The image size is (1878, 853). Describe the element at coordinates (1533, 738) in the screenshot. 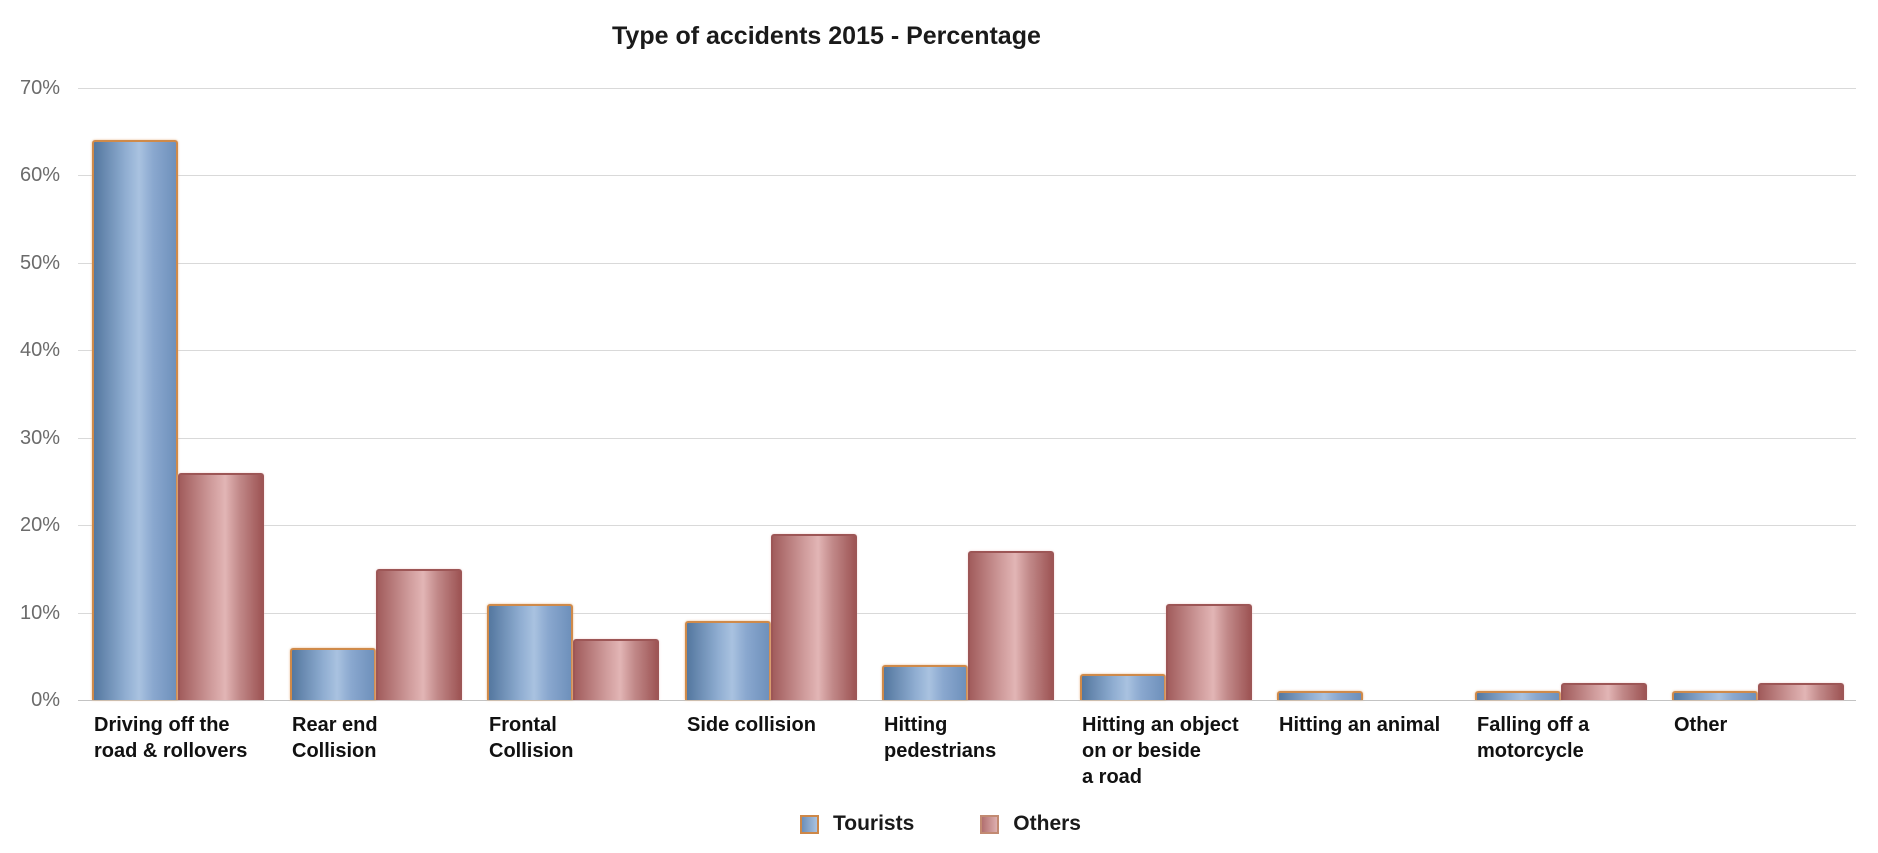

I see `category-label-8: Falling off a motorcycle` at that location.